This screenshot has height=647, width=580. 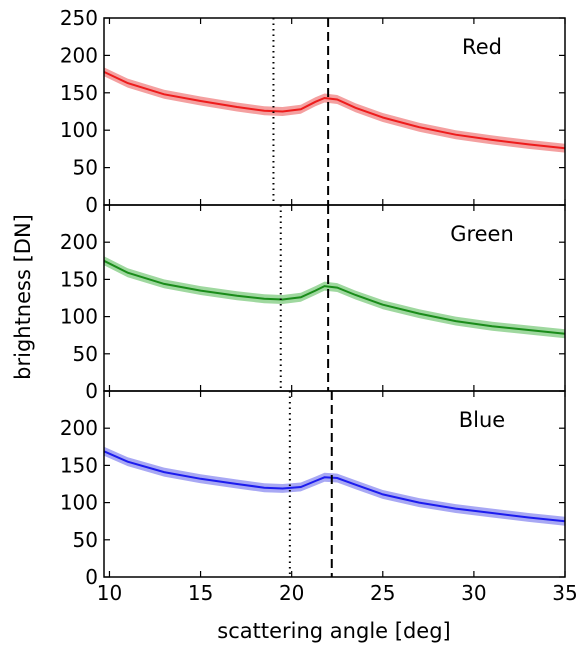 I want to click on panel-label: Green, so click(x=482, y=234).